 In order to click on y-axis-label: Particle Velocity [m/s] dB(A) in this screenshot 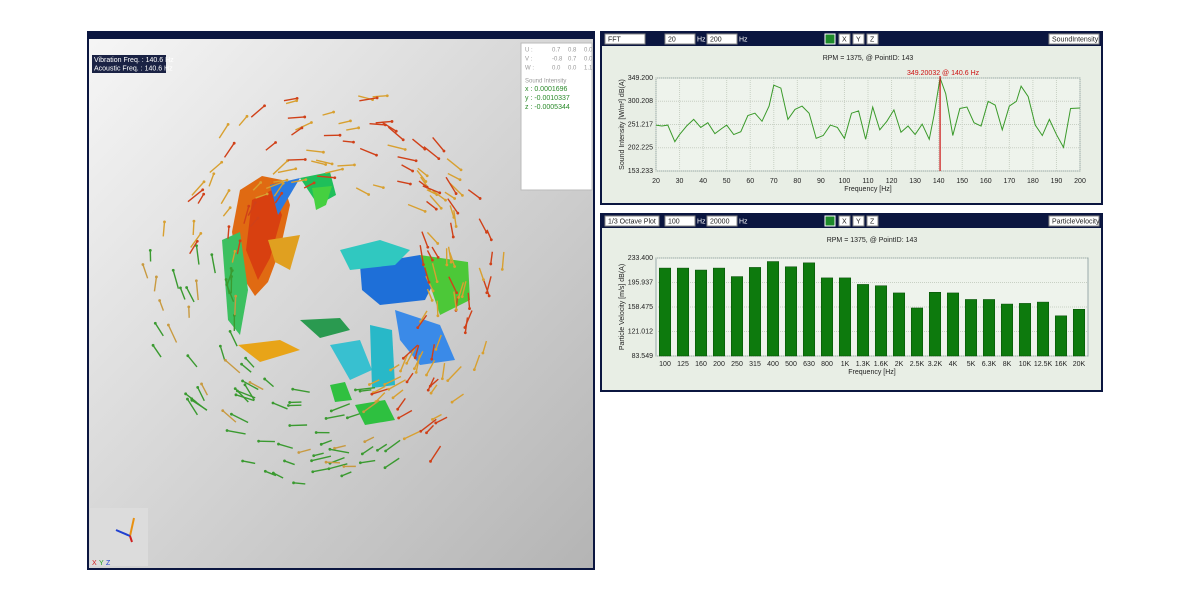, I will do `click(622, 307)`.